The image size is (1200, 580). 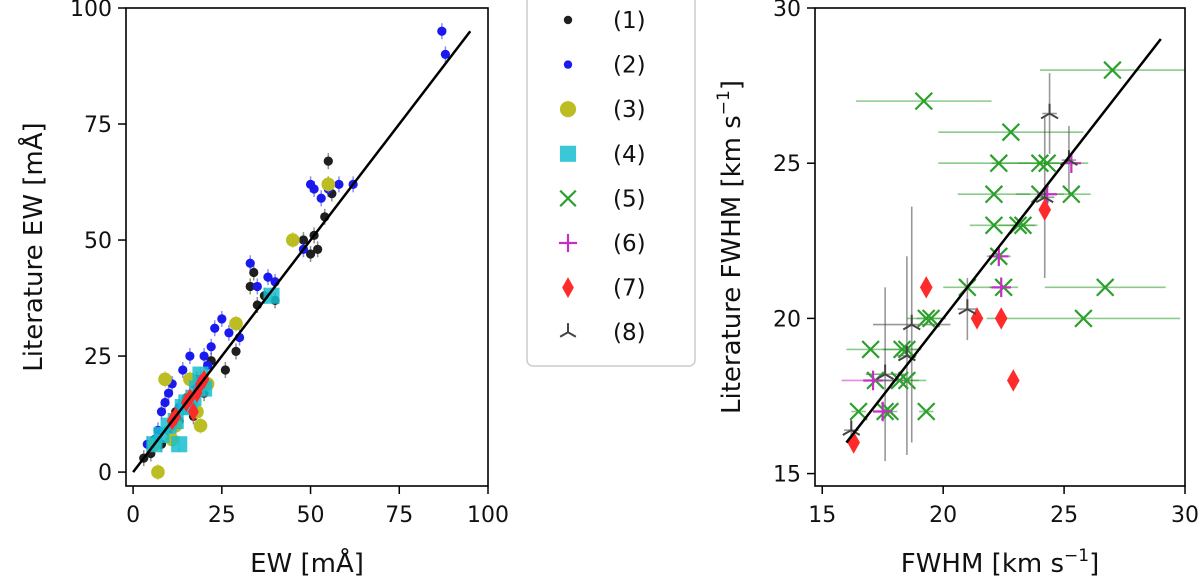 I want to click on left-x-tick-label: 25, so click(x=222, y=515).